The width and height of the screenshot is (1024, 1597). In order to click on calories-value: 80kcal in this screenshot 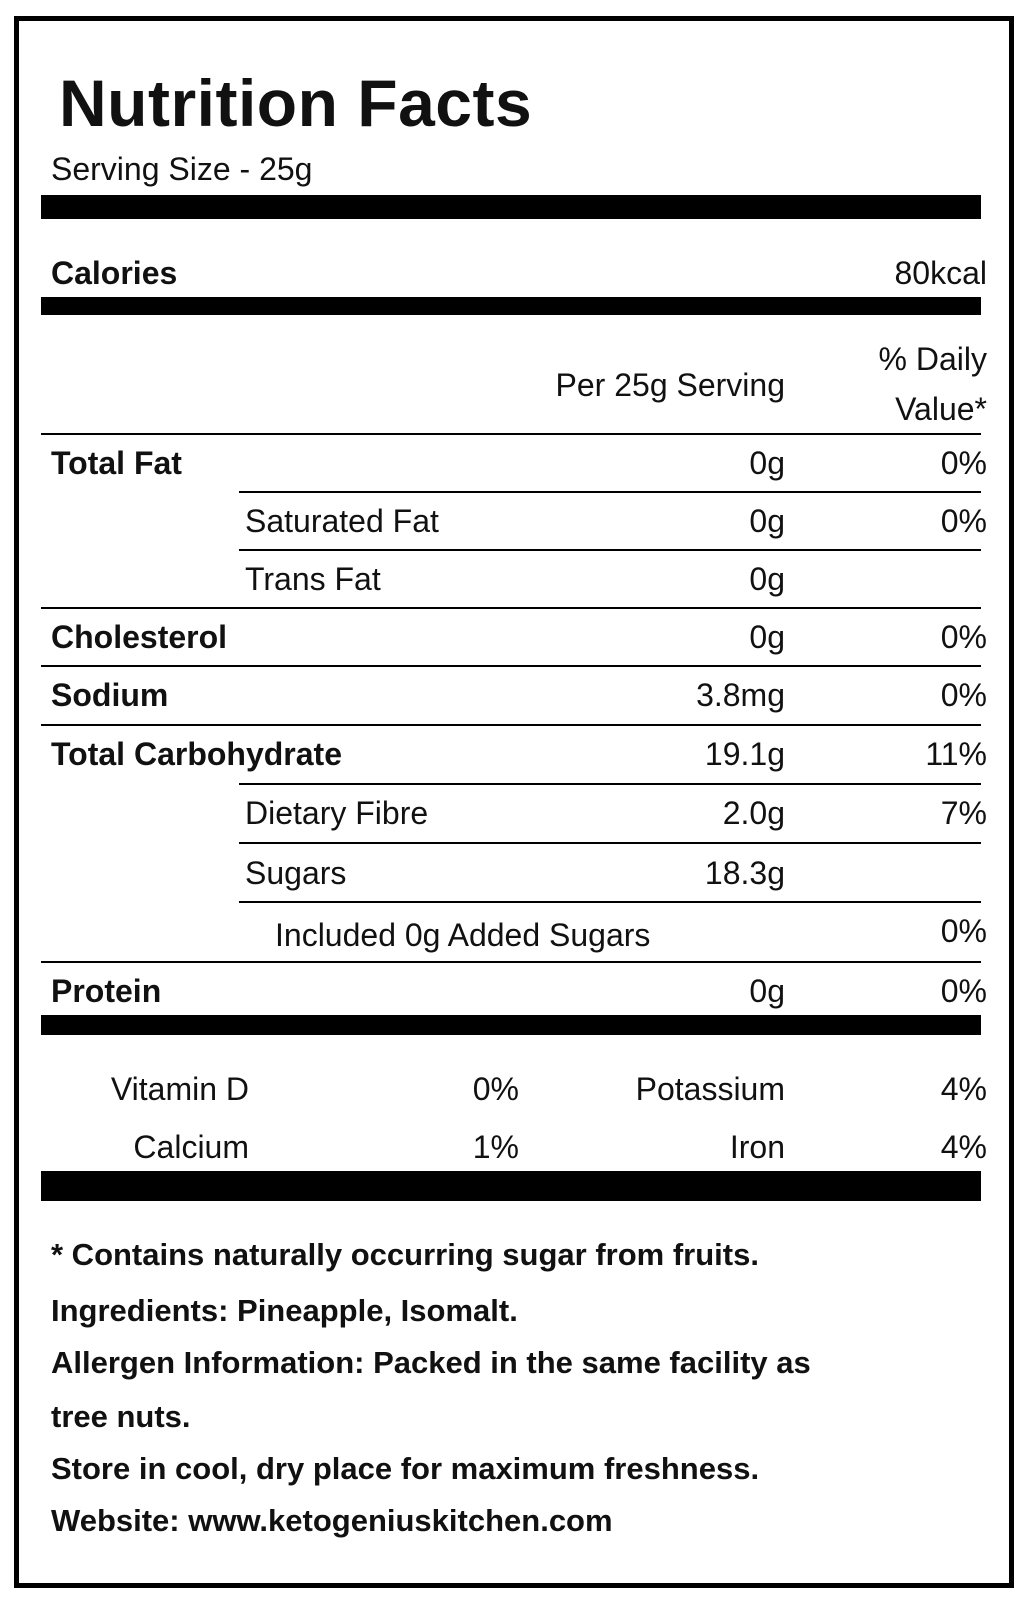, I will do `click(941, 273)`.